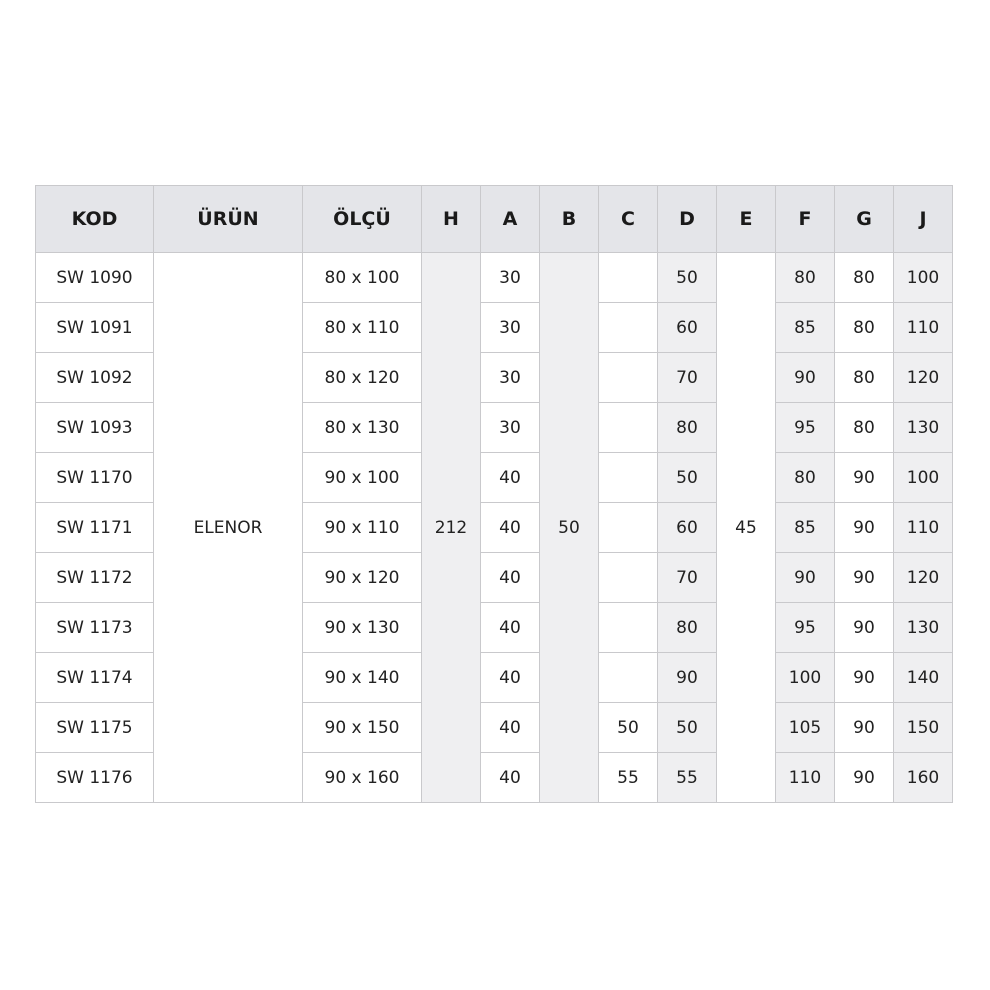 The width and height of the screenshot is (990, 990). What do you see at coordinates (228, 527) in the screenshot?
I see `table-cell: ELENOR` at bounding box center [228, 527].